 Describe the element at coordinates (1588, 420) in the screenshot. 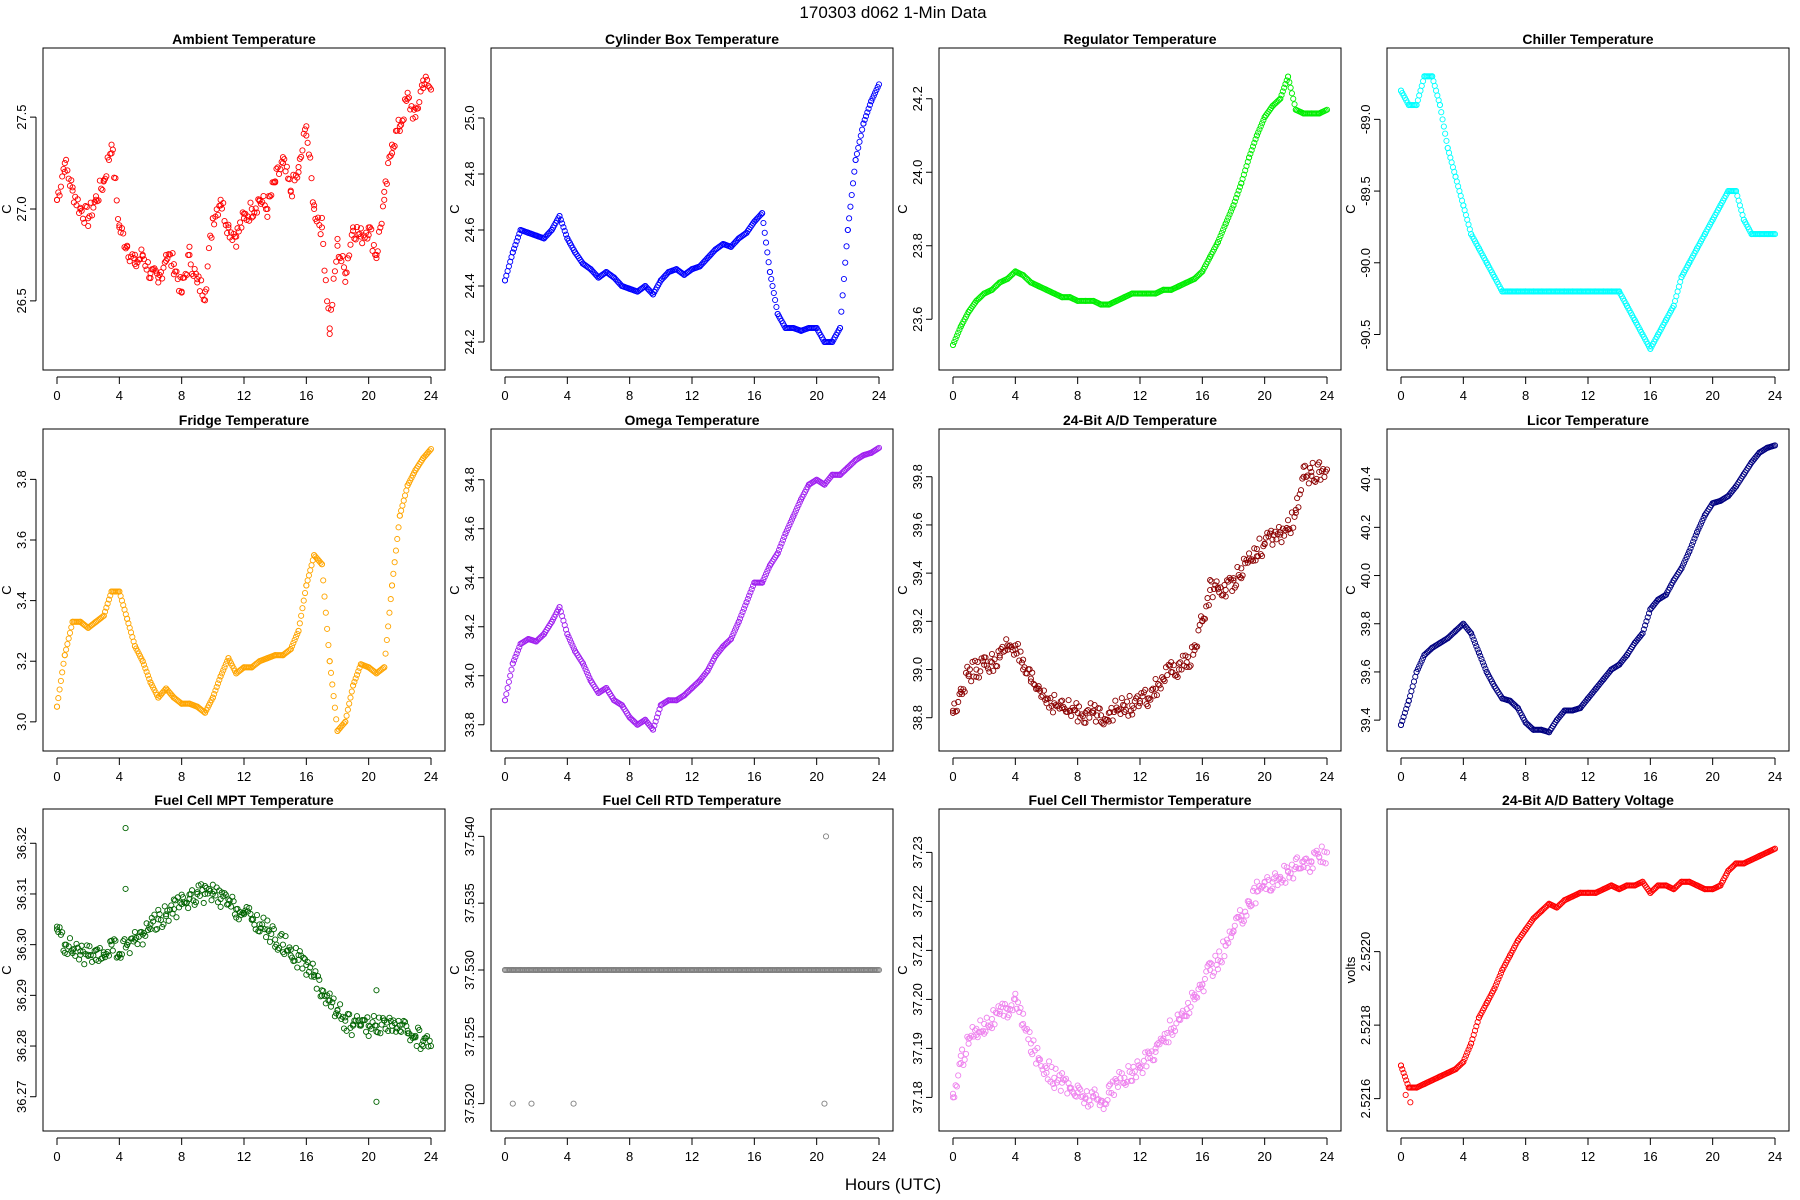

I see `panel-title: Licor Temperature` at that location.